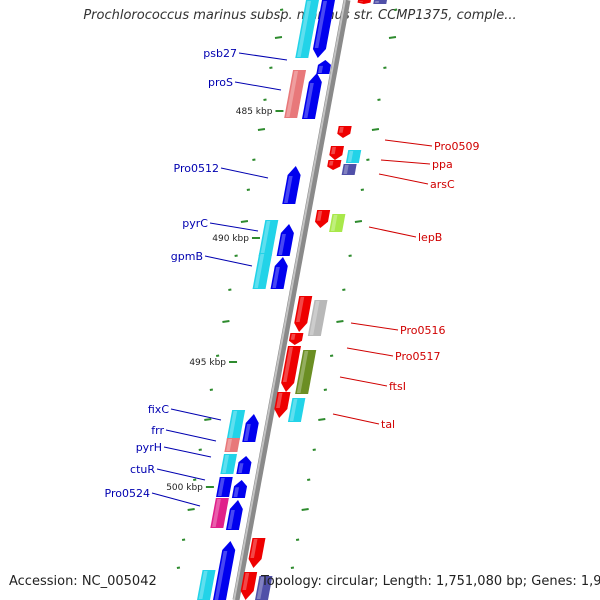  What do you see at coordinates (220, 53) in the screenshot?
I see `gene-label-psb27: psb27` at bounding box center [220, 53].